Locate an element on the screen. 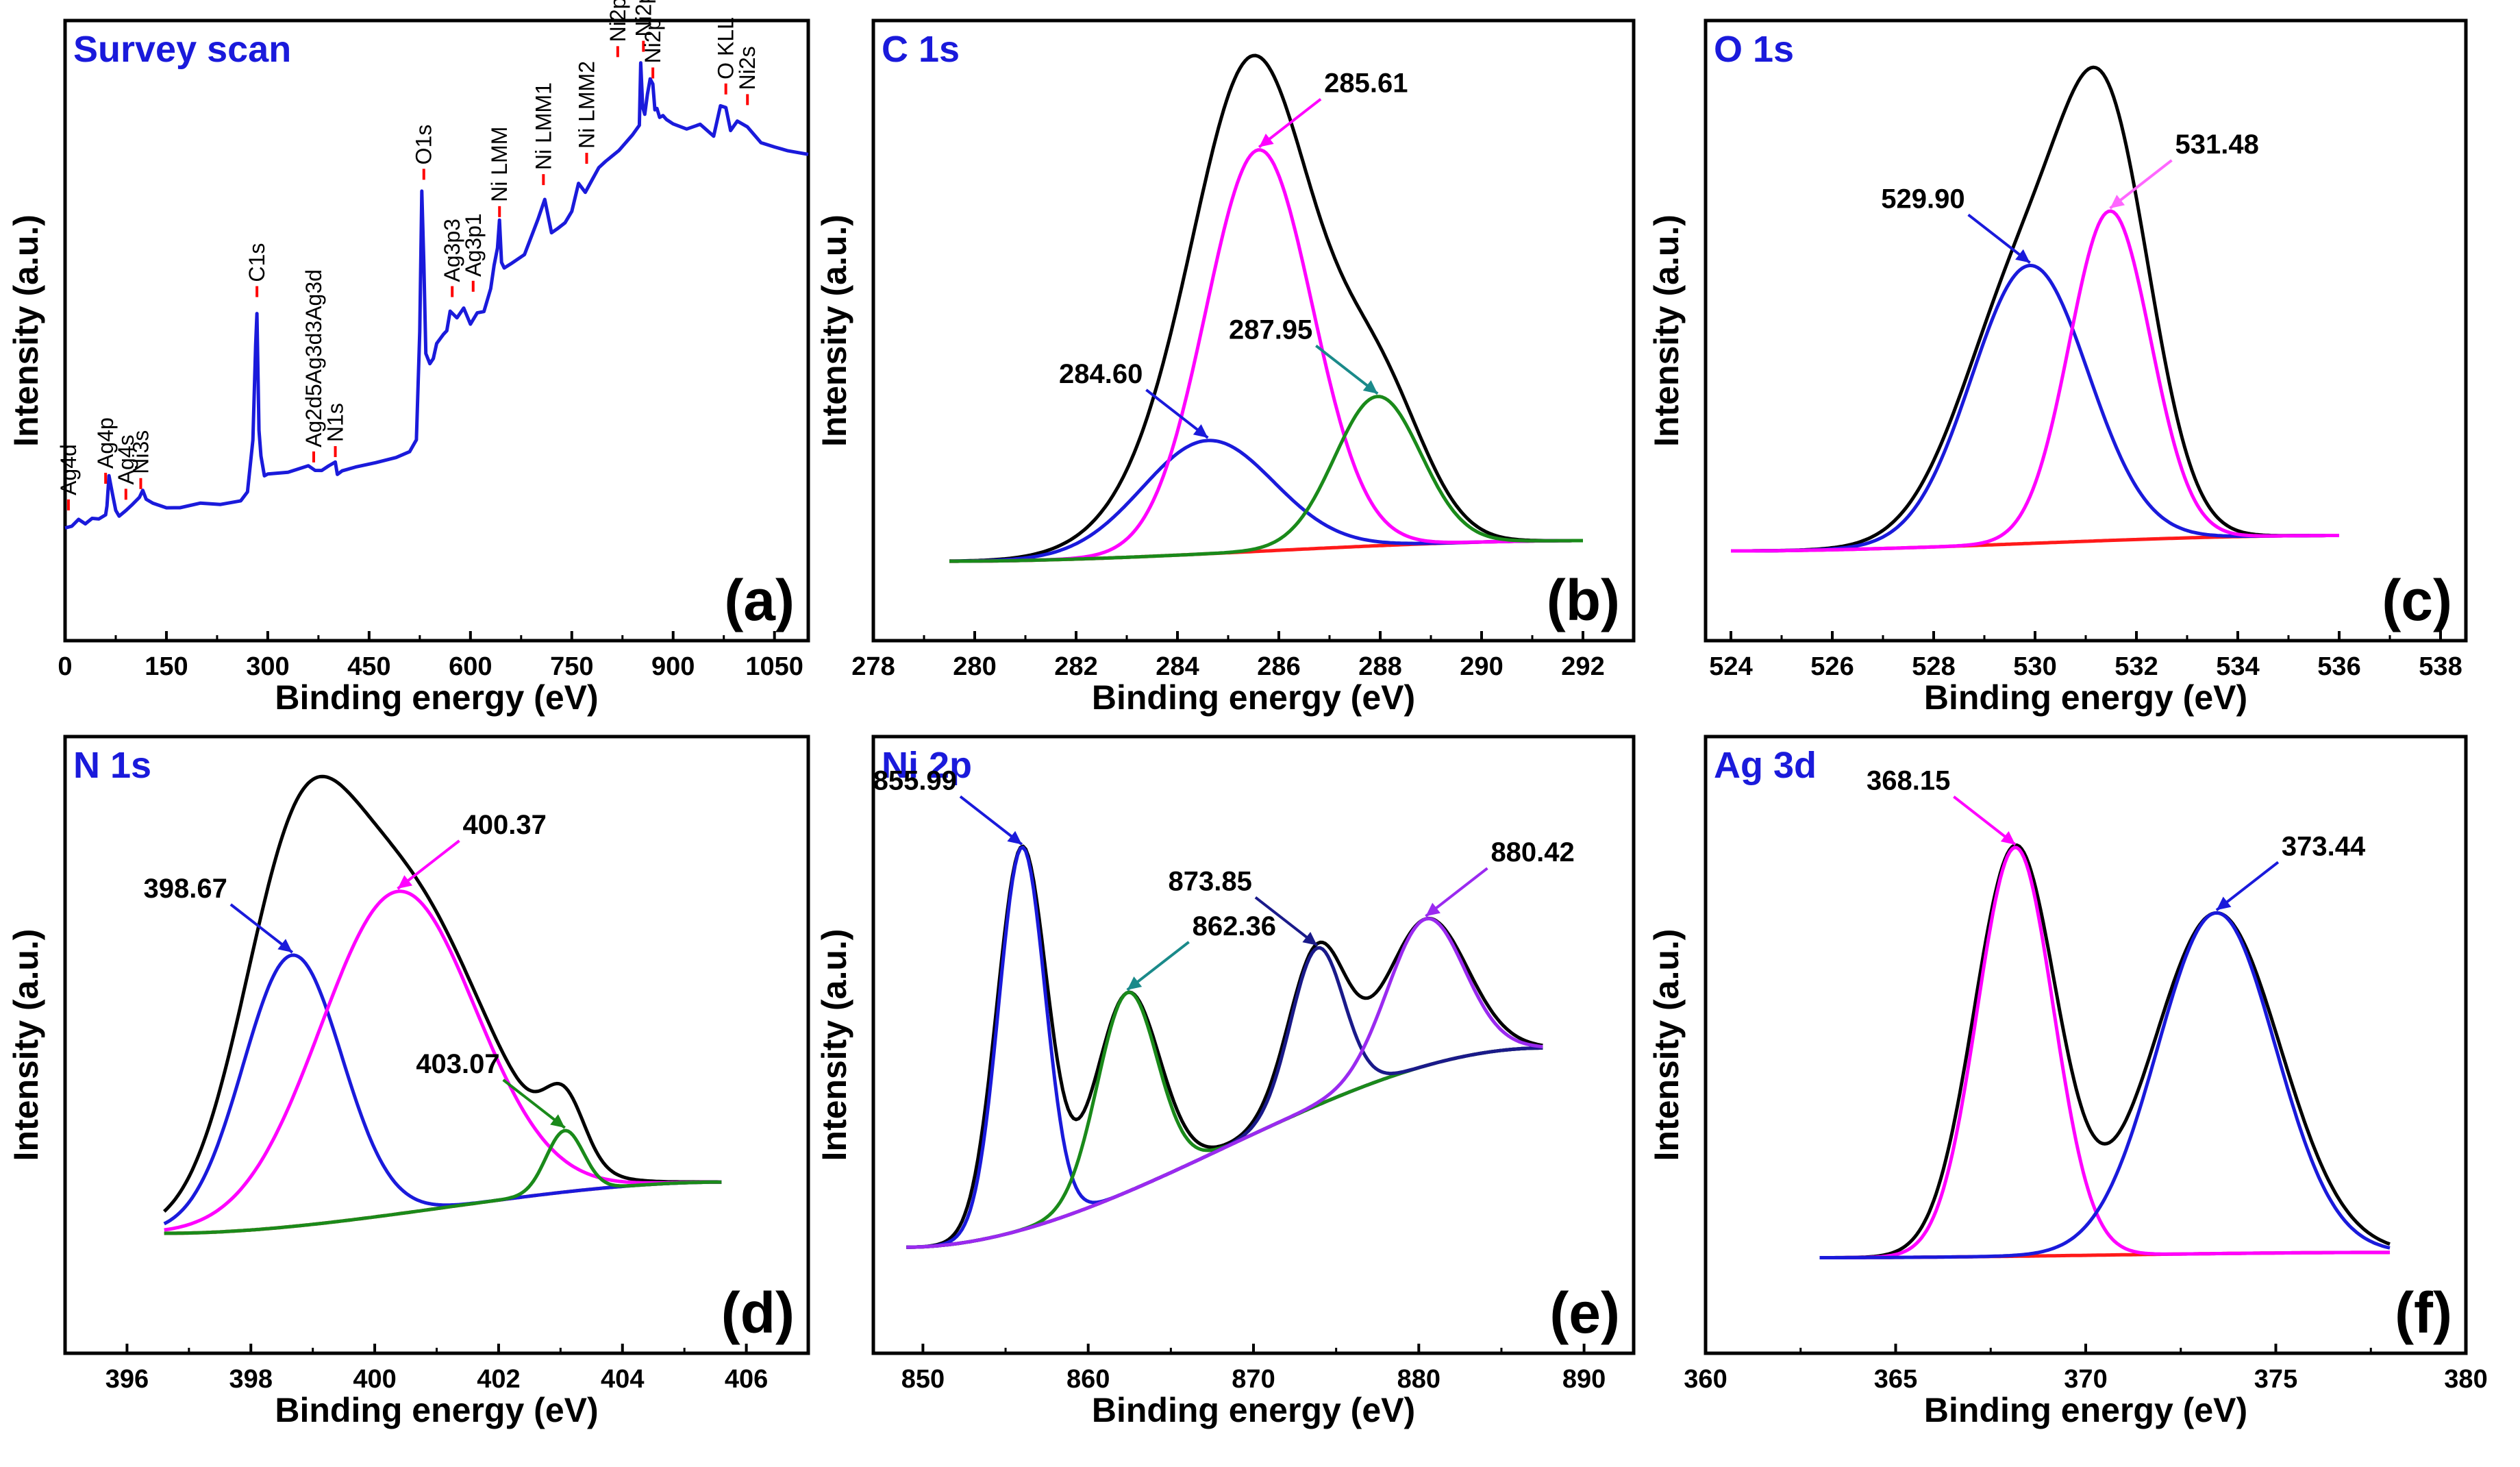 The width and height of the screenshot is (2520, 1467). component-line-400.37 is located at coordinates (443, 1060).